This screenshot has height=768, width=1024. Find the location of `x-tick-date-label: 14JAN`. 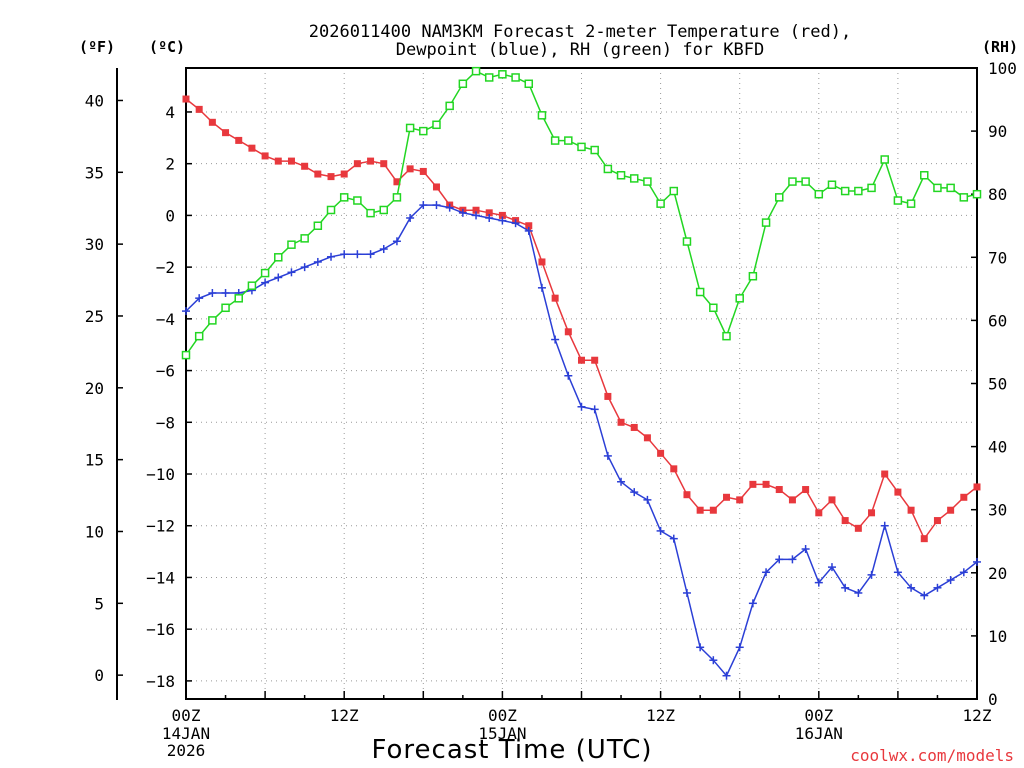

x-tick-date-label: 14JAN is located at coordinates (186, 733).